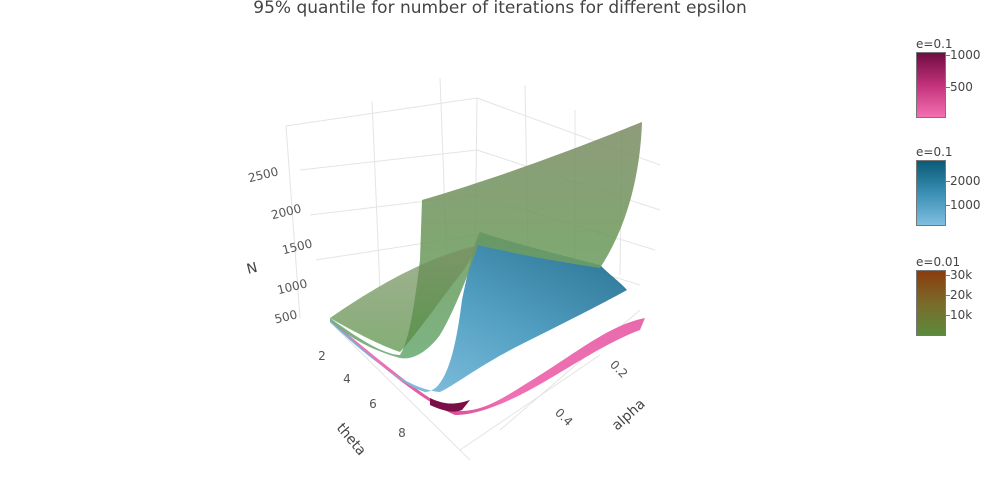  I want to click on z-tick-label: 1000, so click(292, 286).